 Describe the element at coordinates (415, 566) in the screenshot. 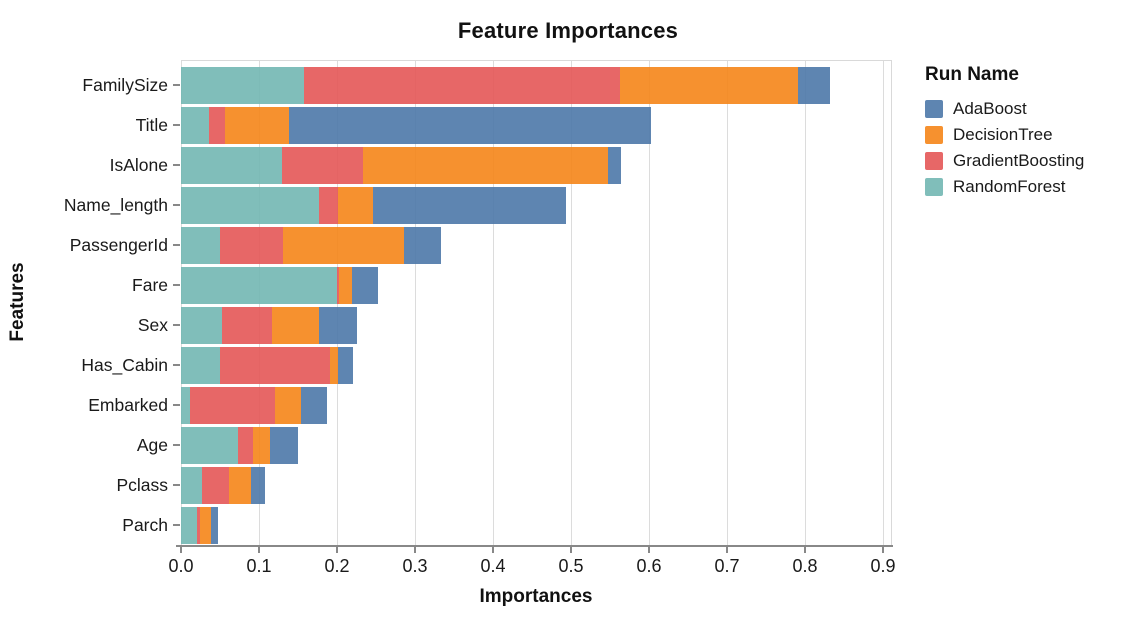

I see `x-axis-tick-label: 0.3` at that location.